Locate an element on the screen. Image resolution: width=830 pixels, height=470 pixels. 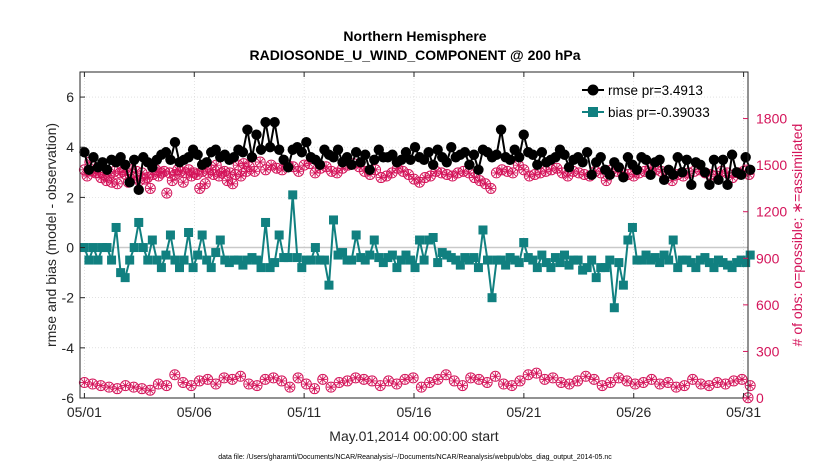
legend: rmse pr=3.4913 bias pr=-0.39033 is located at coordinates (646, 101).